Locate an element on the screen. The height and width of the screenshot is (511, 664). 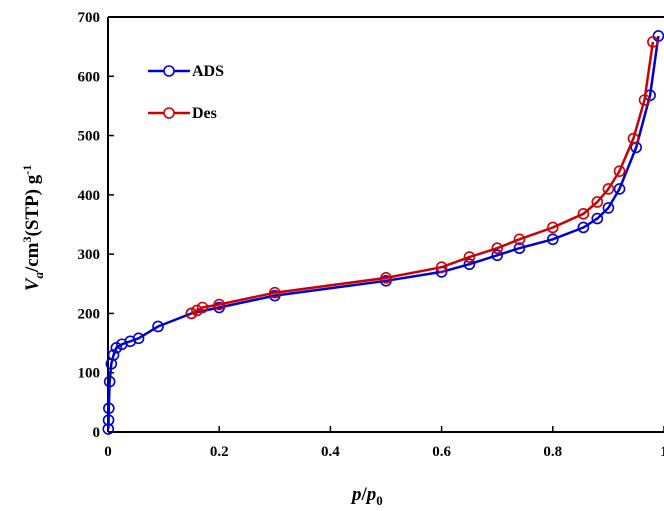
y-title-cm: /cm is located at coordinates (32, 257).